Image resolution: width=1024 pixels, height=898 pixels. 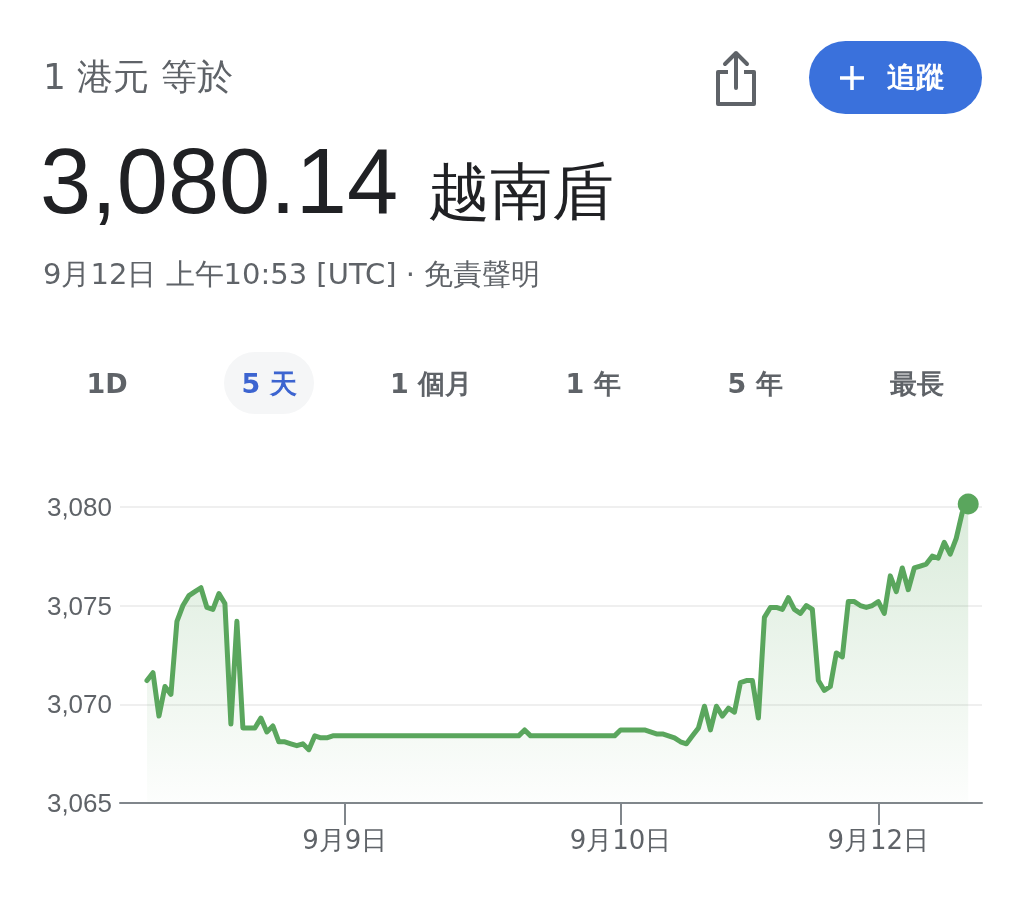 What do you see at coordinates (327, 181) in the screenshot?
I see `chart-subtitle: 3,080.14 越南盾` at bounding box center [327, 181].